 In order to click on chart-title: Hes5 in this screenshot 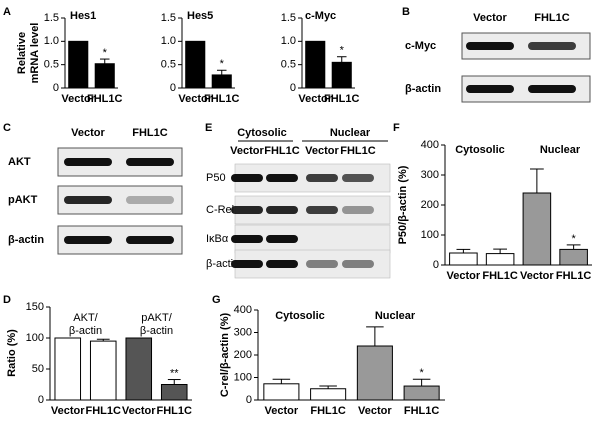, I will do `click(200, 16)`.